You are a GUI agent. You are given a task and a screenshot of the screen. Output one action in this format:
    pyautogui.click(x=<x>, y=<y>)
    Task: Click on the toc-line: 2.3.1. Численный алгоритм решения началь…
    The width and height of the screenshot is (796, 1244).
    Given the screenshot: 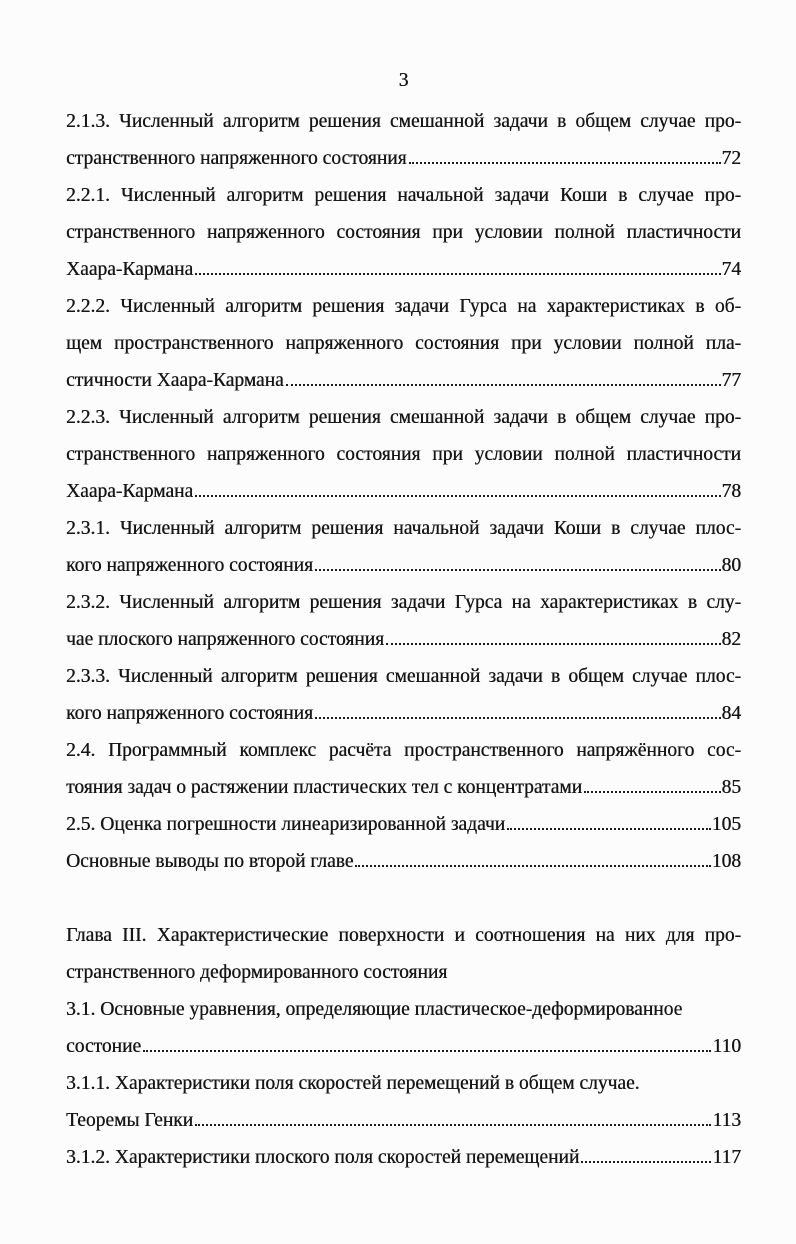 What is the action you would take?
    pyautogui.click(x=403, y=528)
    